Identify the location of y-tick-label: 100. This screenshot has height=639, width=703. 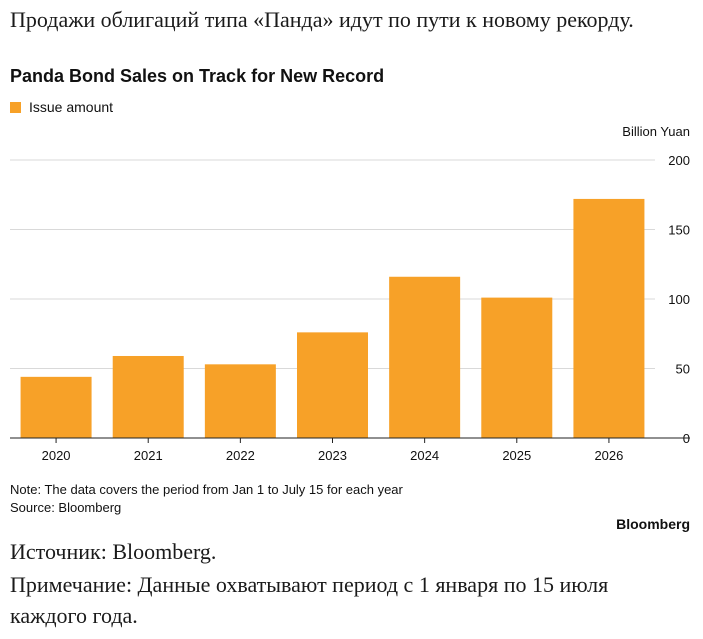
(679, 299).